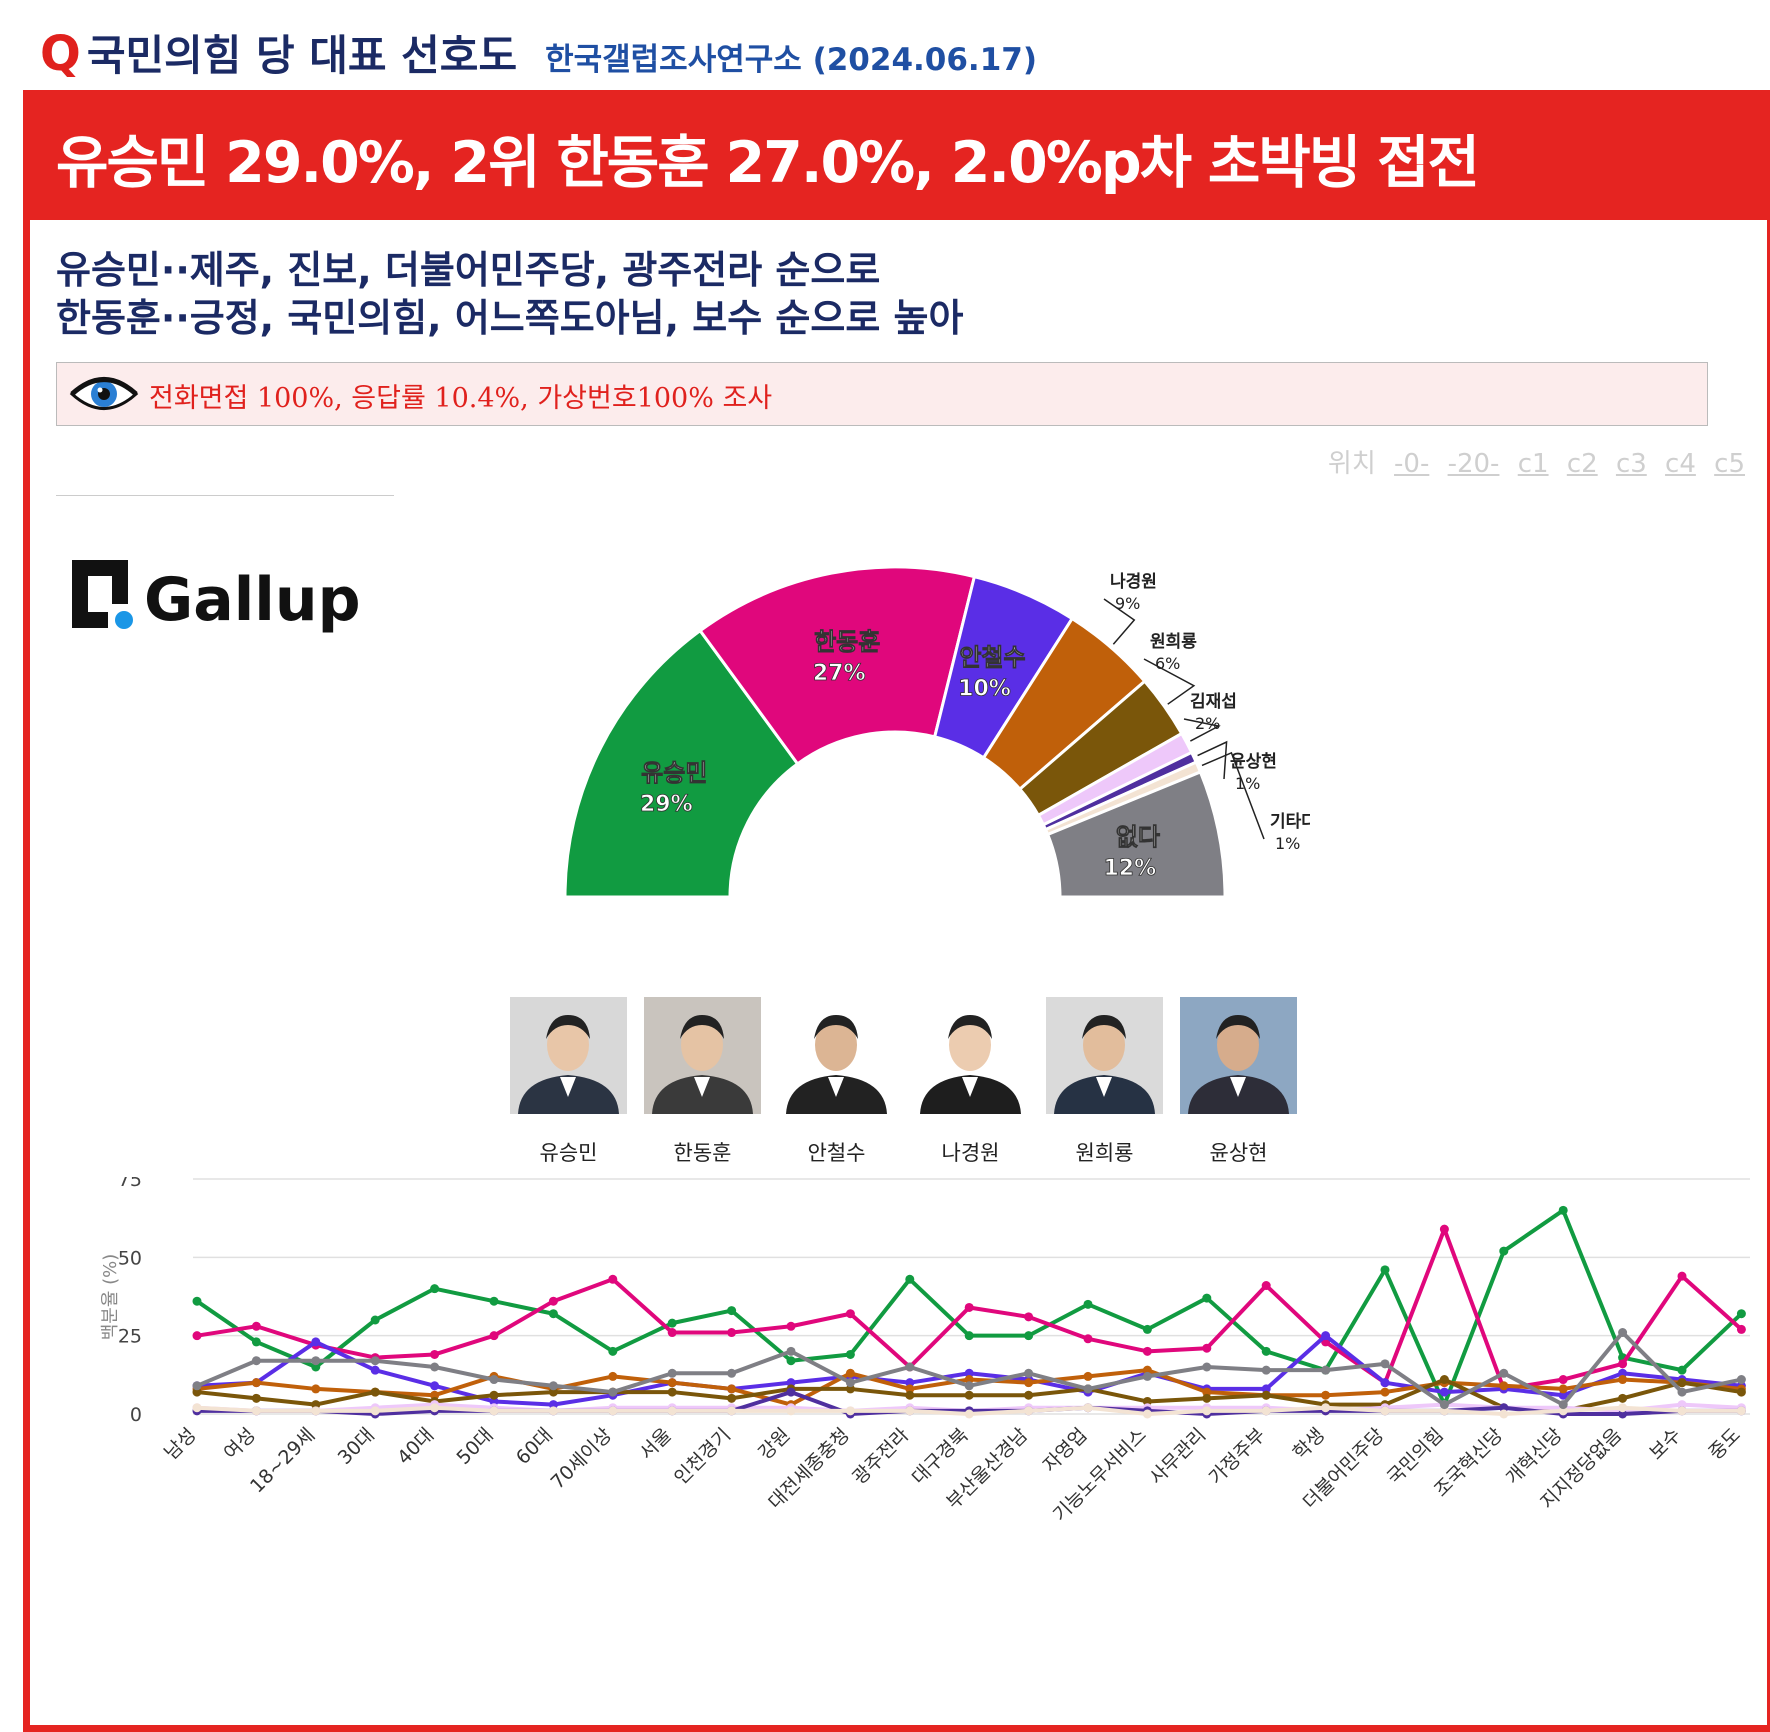 This screenshot has width=1770, height=1732. What do you see at coordinates (1130, 868) in the screenshot?
I see `slice-label-value: 12%` at bounding box center [1130, 868].